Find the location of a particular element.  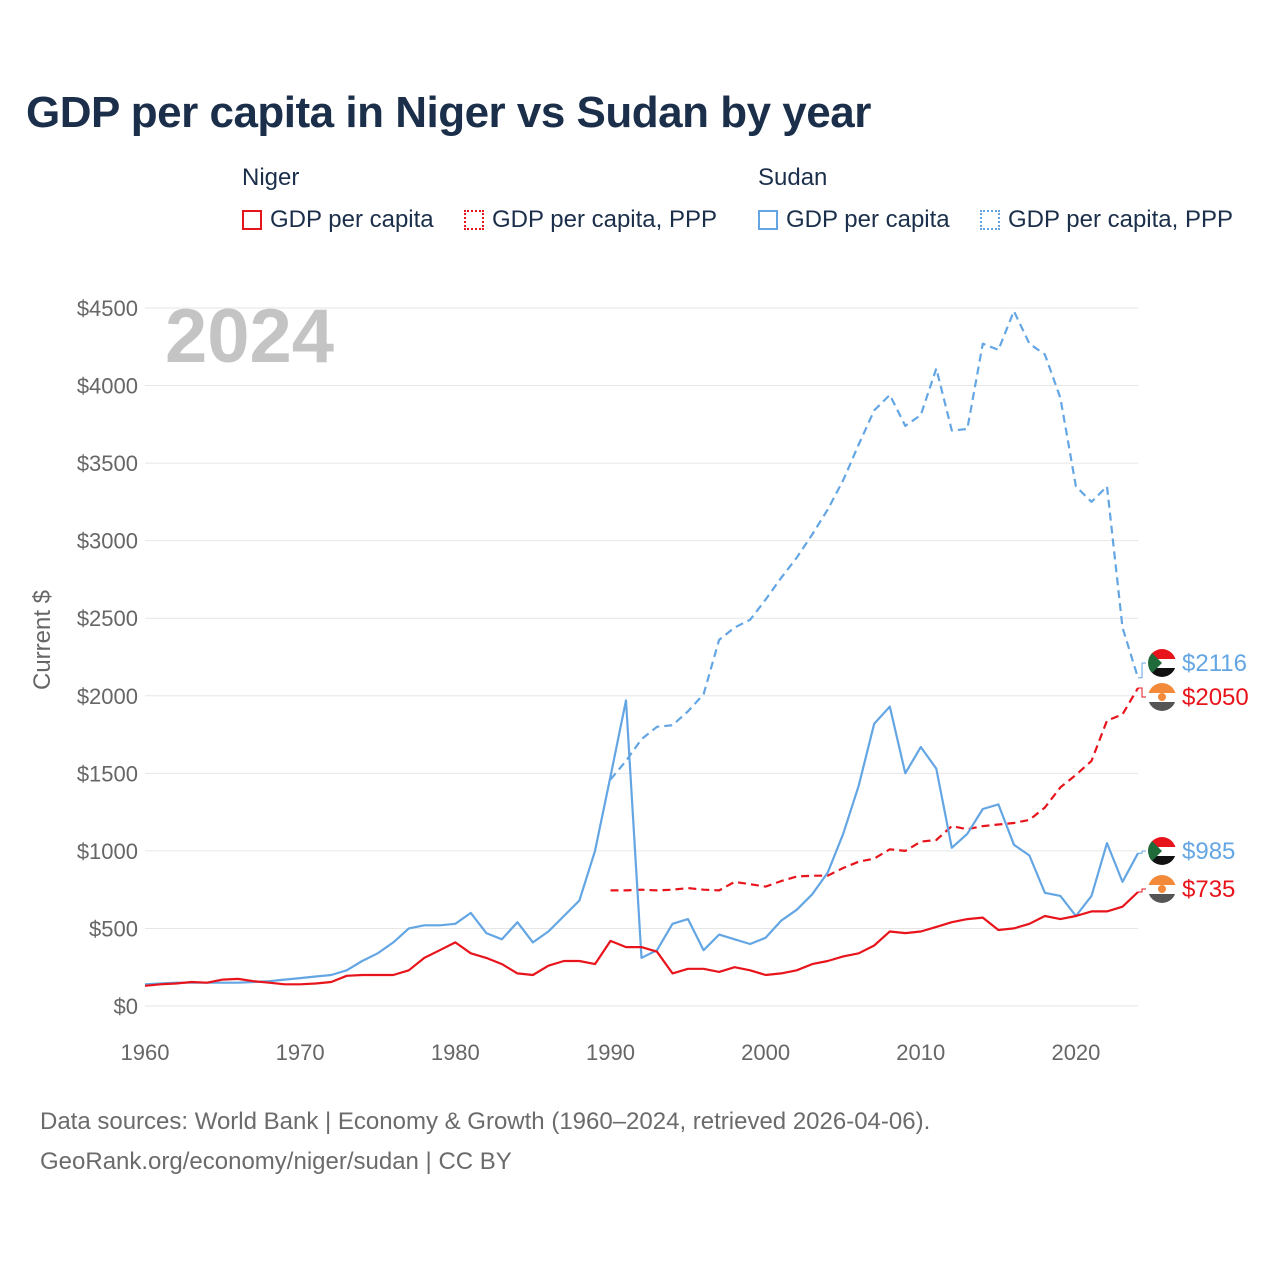

y-tick-label: $3000 is located at coordinates (107, 541).